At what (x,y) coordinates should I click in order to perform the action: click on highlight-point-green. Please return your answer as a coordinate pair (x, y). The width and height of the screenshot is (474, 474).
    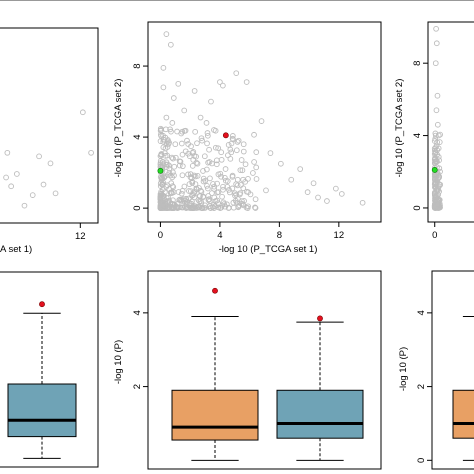
    Looking at the image, I should click on (160, 170).